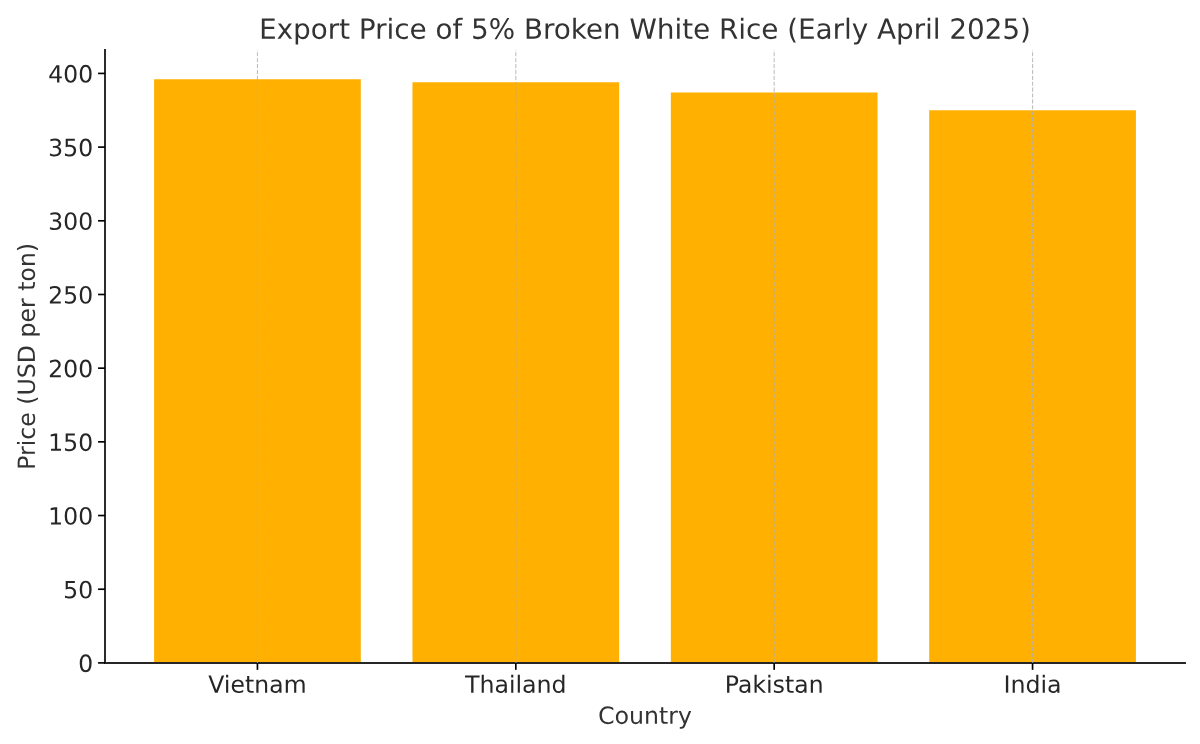 Image resolution: width=1200 pixels, height=744 pixels. I want to click on y-tick-label: 200, so click(70, 368).